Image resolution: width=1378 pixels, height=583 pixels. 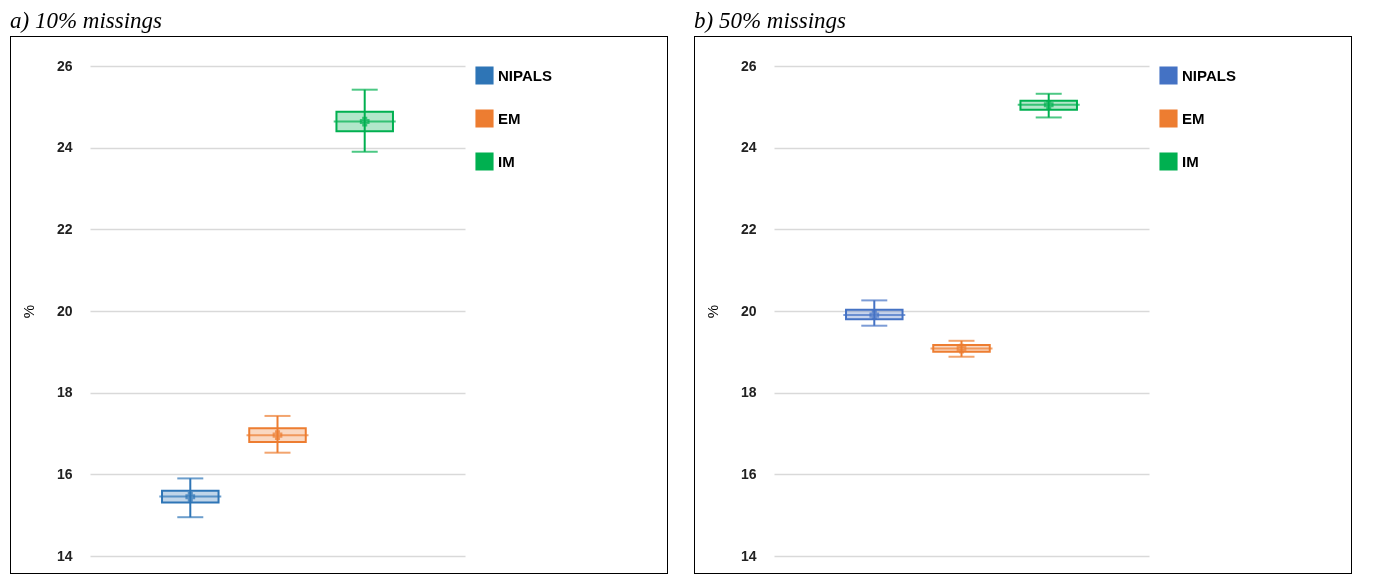 What do you see at coordinates (87, 21) in the screenshot?
I see `chart-title: a) 10% missings` at bounding box center [87, 21].